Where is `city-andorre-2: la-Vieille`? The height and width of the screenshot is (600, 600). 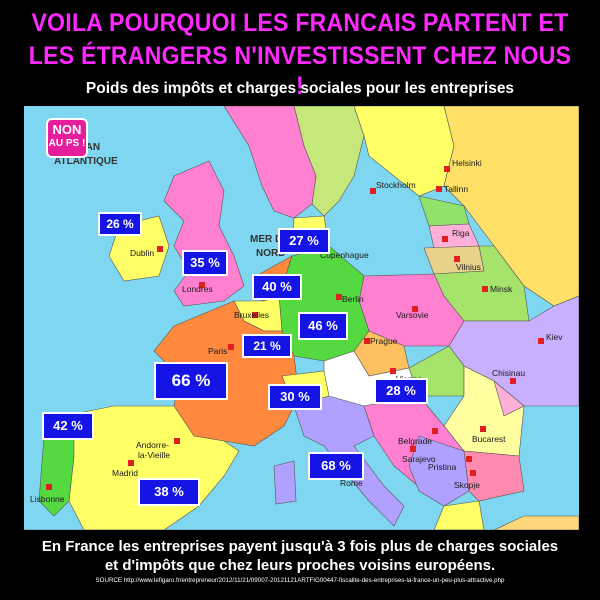 city-andorre-2: la-Vieille is located at coordinates (154, 455).